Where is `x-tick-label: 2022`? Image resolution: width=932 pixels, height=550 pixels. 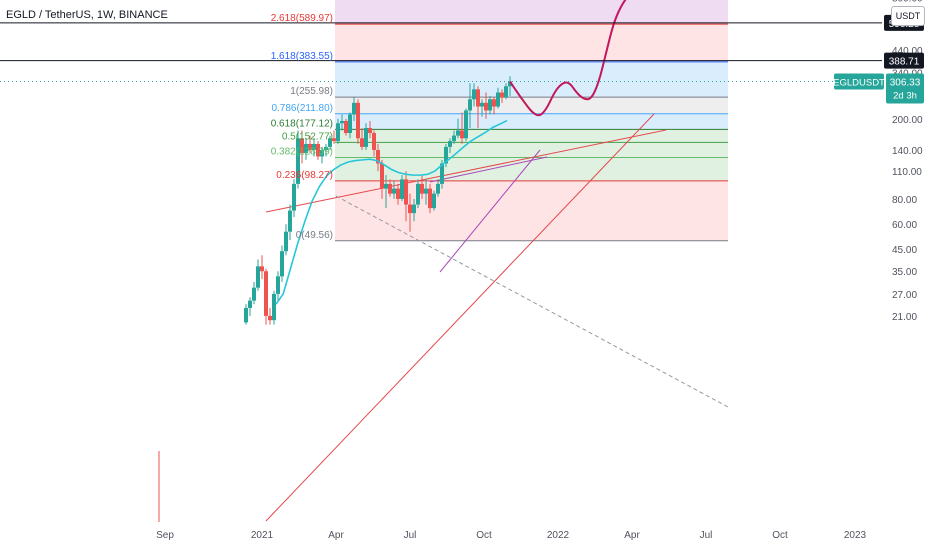 x-tick-label: 2022 is located at coordinates (558, 535).